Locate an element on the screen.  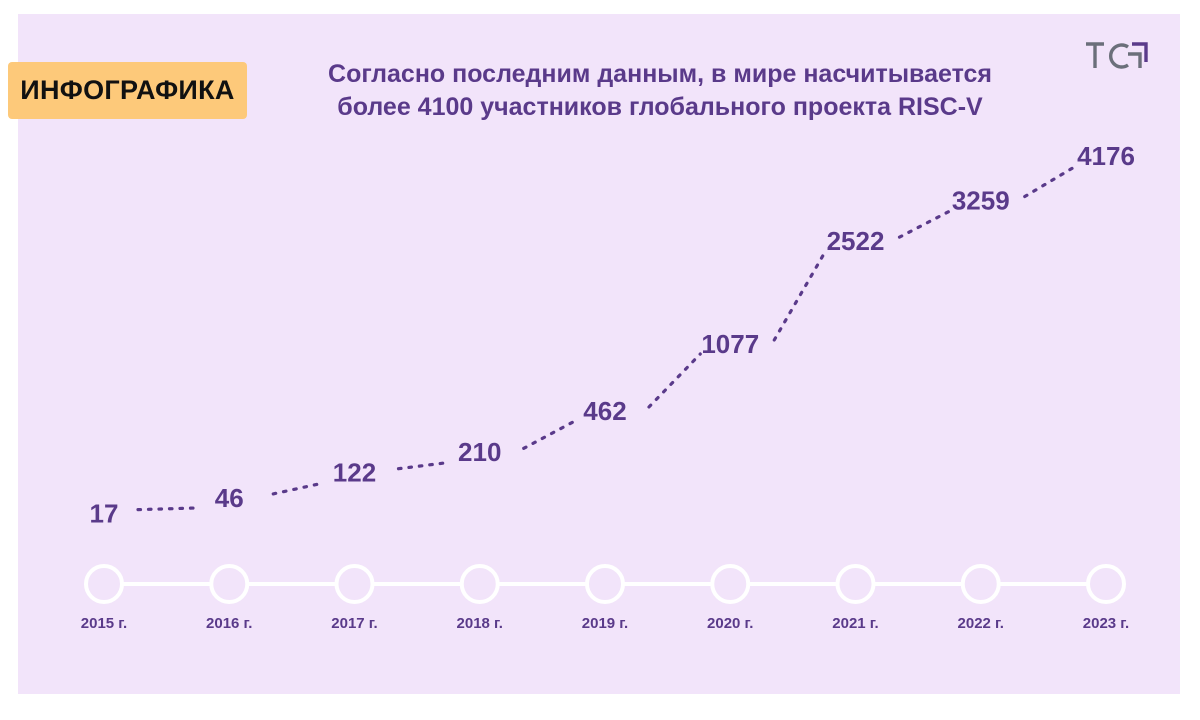
year-label: 2016 г. is located at coordinates (229, 623).